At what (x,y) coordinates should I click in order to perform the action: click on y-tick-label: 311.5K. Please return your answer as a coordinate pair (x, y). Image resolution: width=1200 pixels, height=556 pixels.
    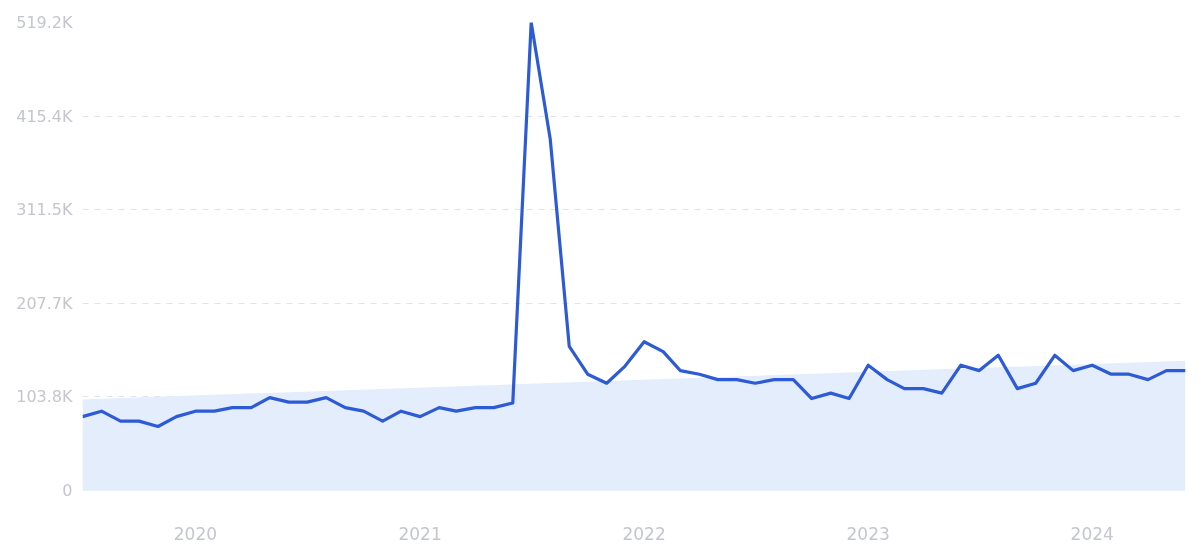
    Looking at the image, I should click on (45, 210).